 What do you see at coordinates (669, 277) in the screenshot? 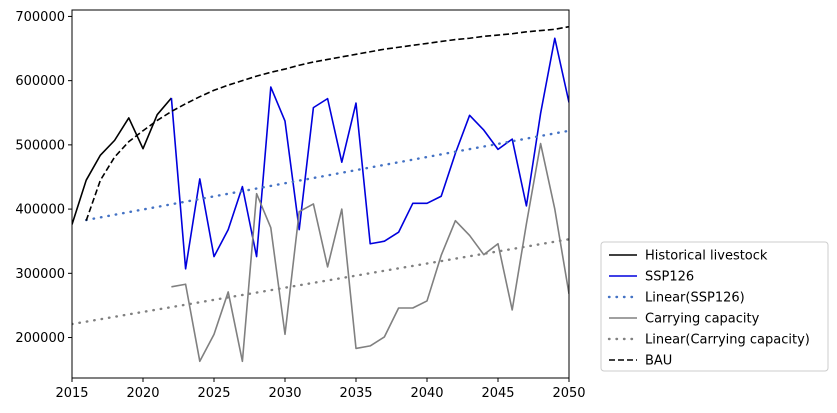
I see `legend-label: SSP126` at bounding box center [669, 277].